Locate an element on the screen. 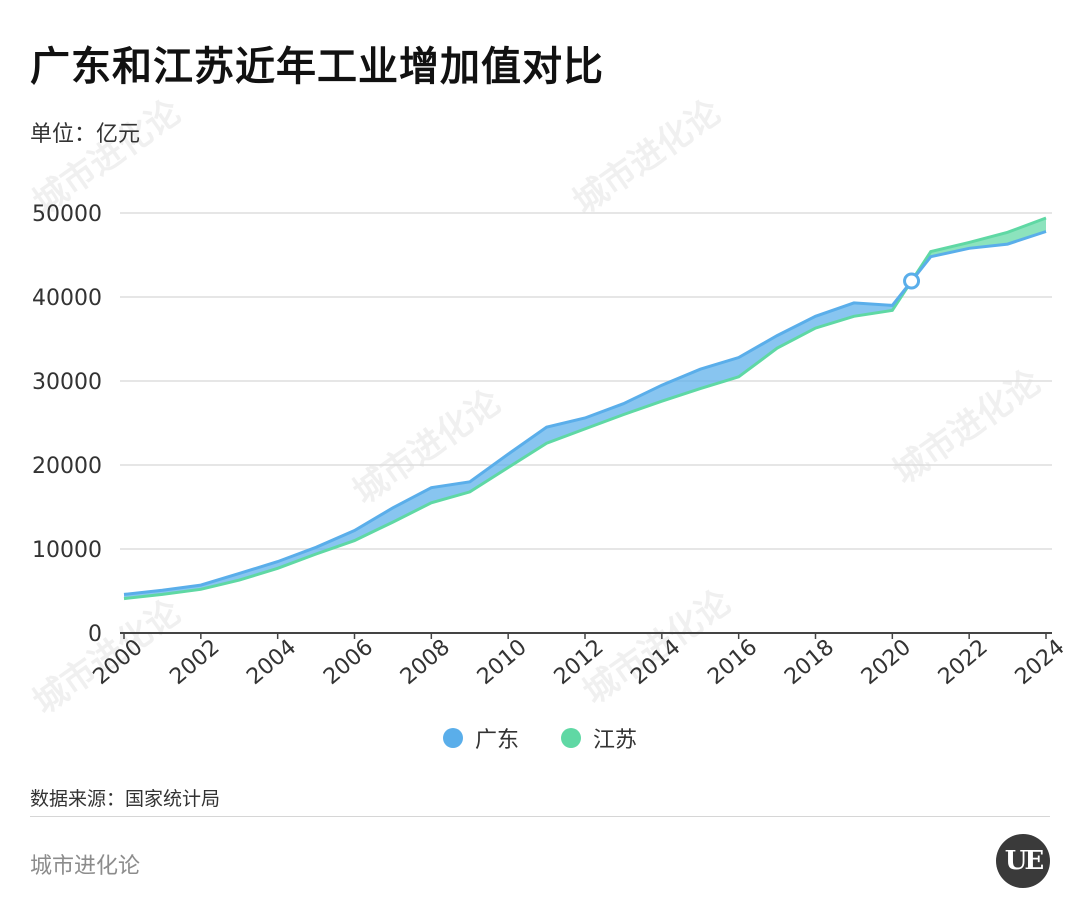 This screenshot has width=1080, height=918. x-tick-label: 2022 is located at coordinates (963, 662).